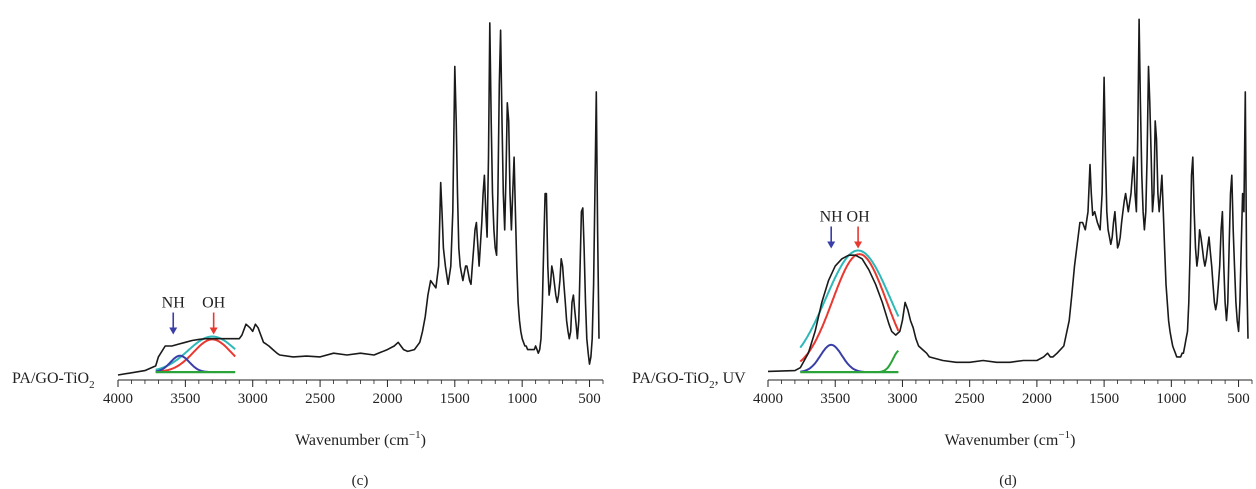 The image size is (1256, 489). I want to click on panel-label: (d), so click(1008, 481).